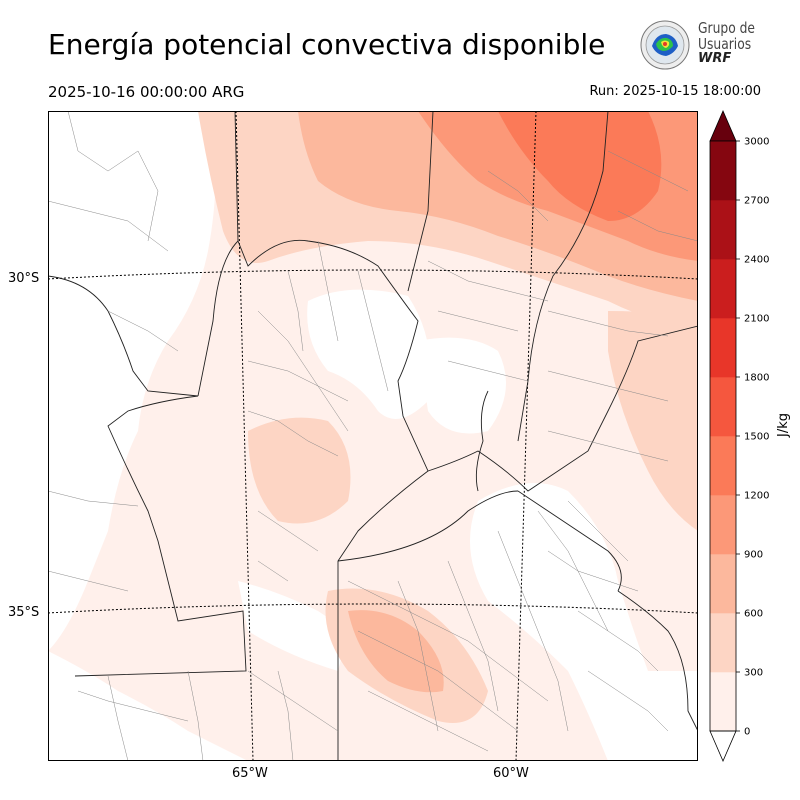 The width and height of the screenshot is (800, 800). What do you see at coordinates (132, 381) in the screenshot?
I see `cape-nodata-west` at bounding box center [132, 381].